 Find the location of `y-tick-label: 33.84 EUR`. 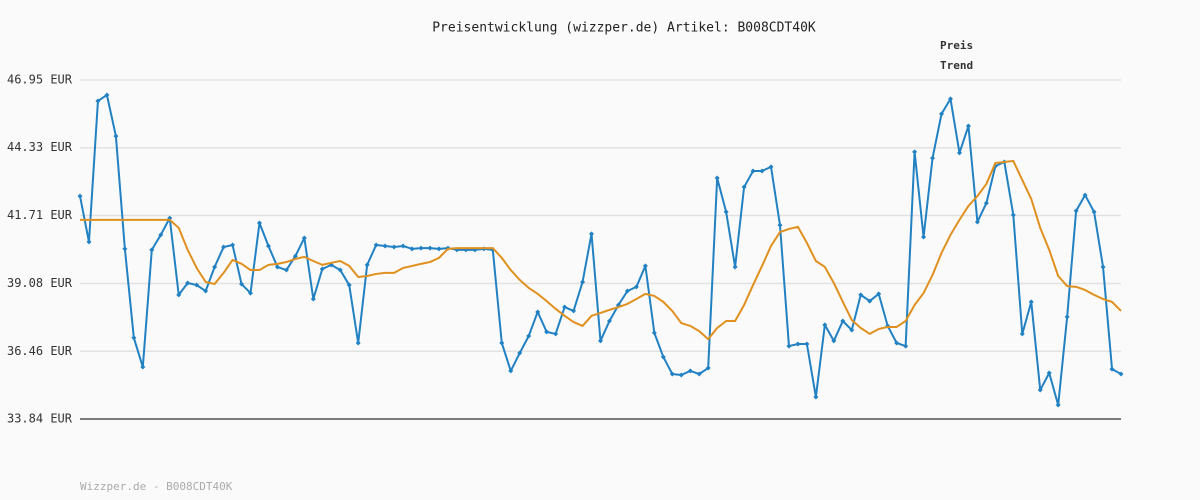

y-tick-label: 33.84 EUR is located at coordinates (40, 419).